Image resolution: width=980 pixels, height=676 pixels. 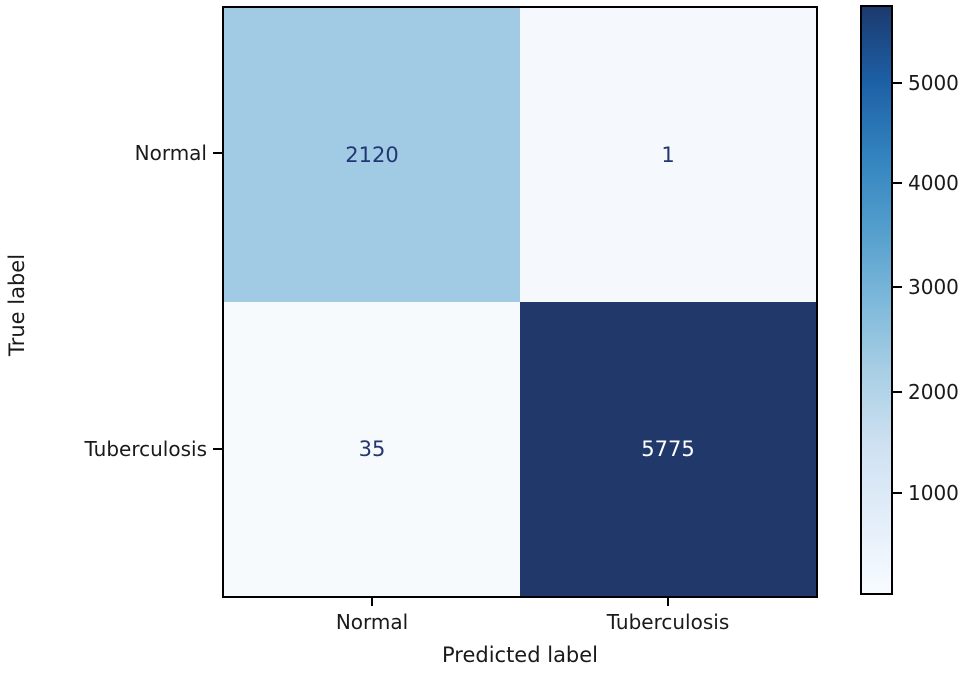 What do you see at coordinates (17, 305) in the screenshot?
I see `y-axis-title: True label` at bounding box center [17, 305].